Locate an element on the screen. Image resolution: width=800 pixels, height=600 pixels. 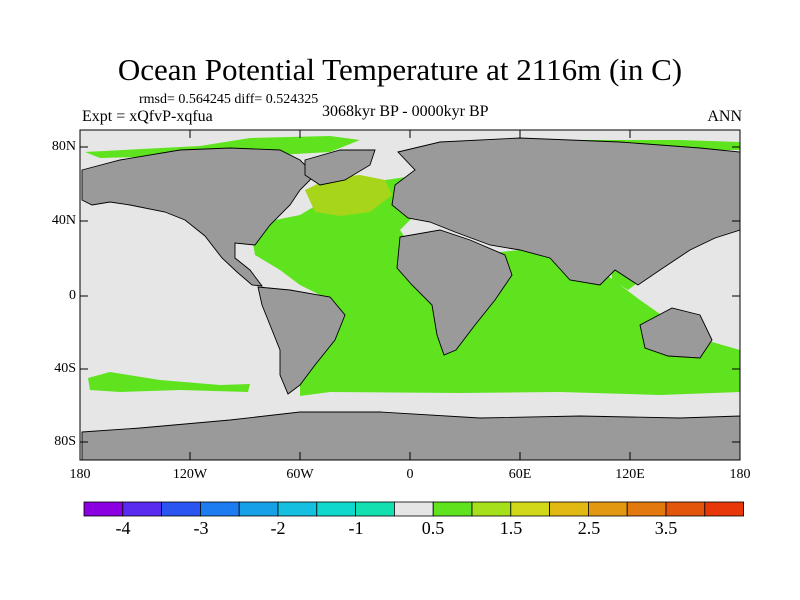
colorbar is located at coordinates (413, 509).